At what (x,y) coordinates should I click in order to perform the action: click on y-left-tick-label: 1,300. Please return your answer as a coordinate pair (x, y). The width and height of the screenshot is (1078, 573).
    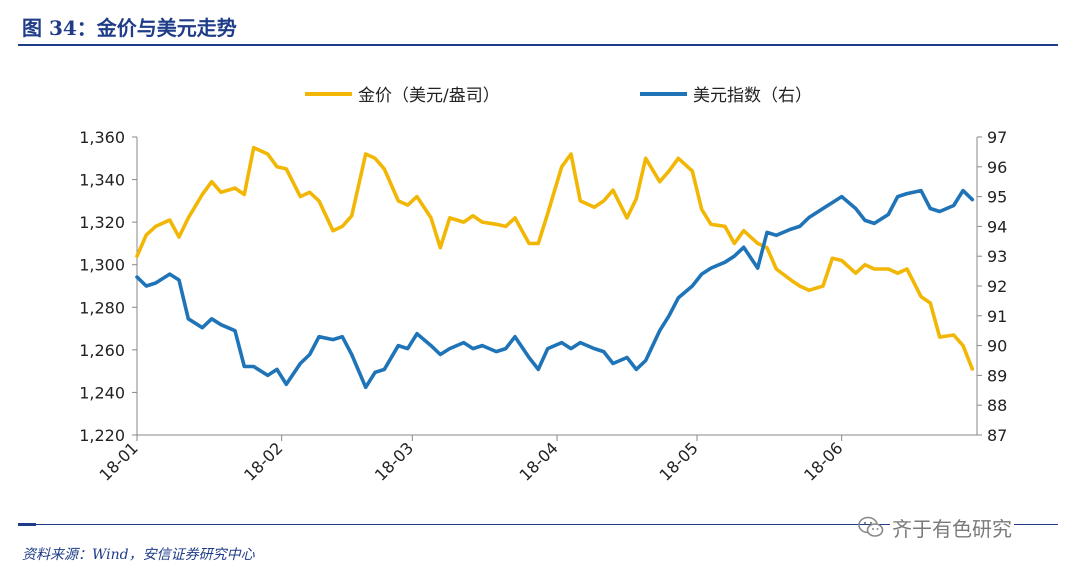
    Looking at the image, I should click on (102, 265).